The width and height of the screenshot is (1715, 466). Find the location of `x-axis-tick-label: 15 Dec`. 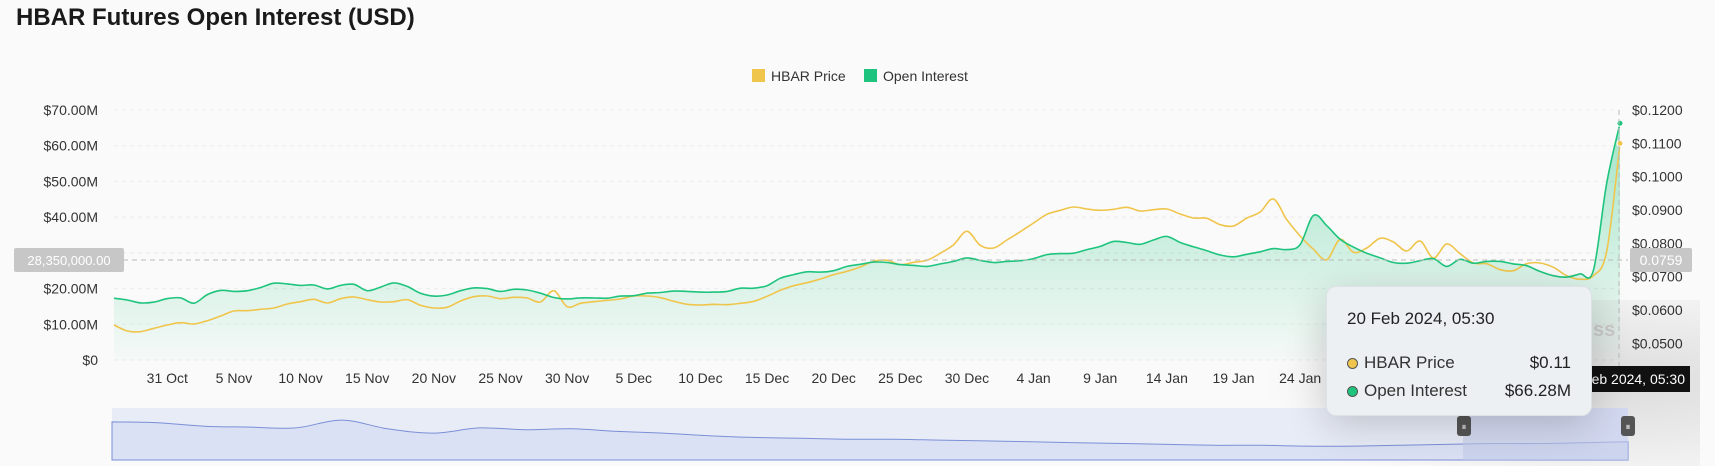

x-axis-tick-label: 15 Dec is located at coordinates (767, 378).